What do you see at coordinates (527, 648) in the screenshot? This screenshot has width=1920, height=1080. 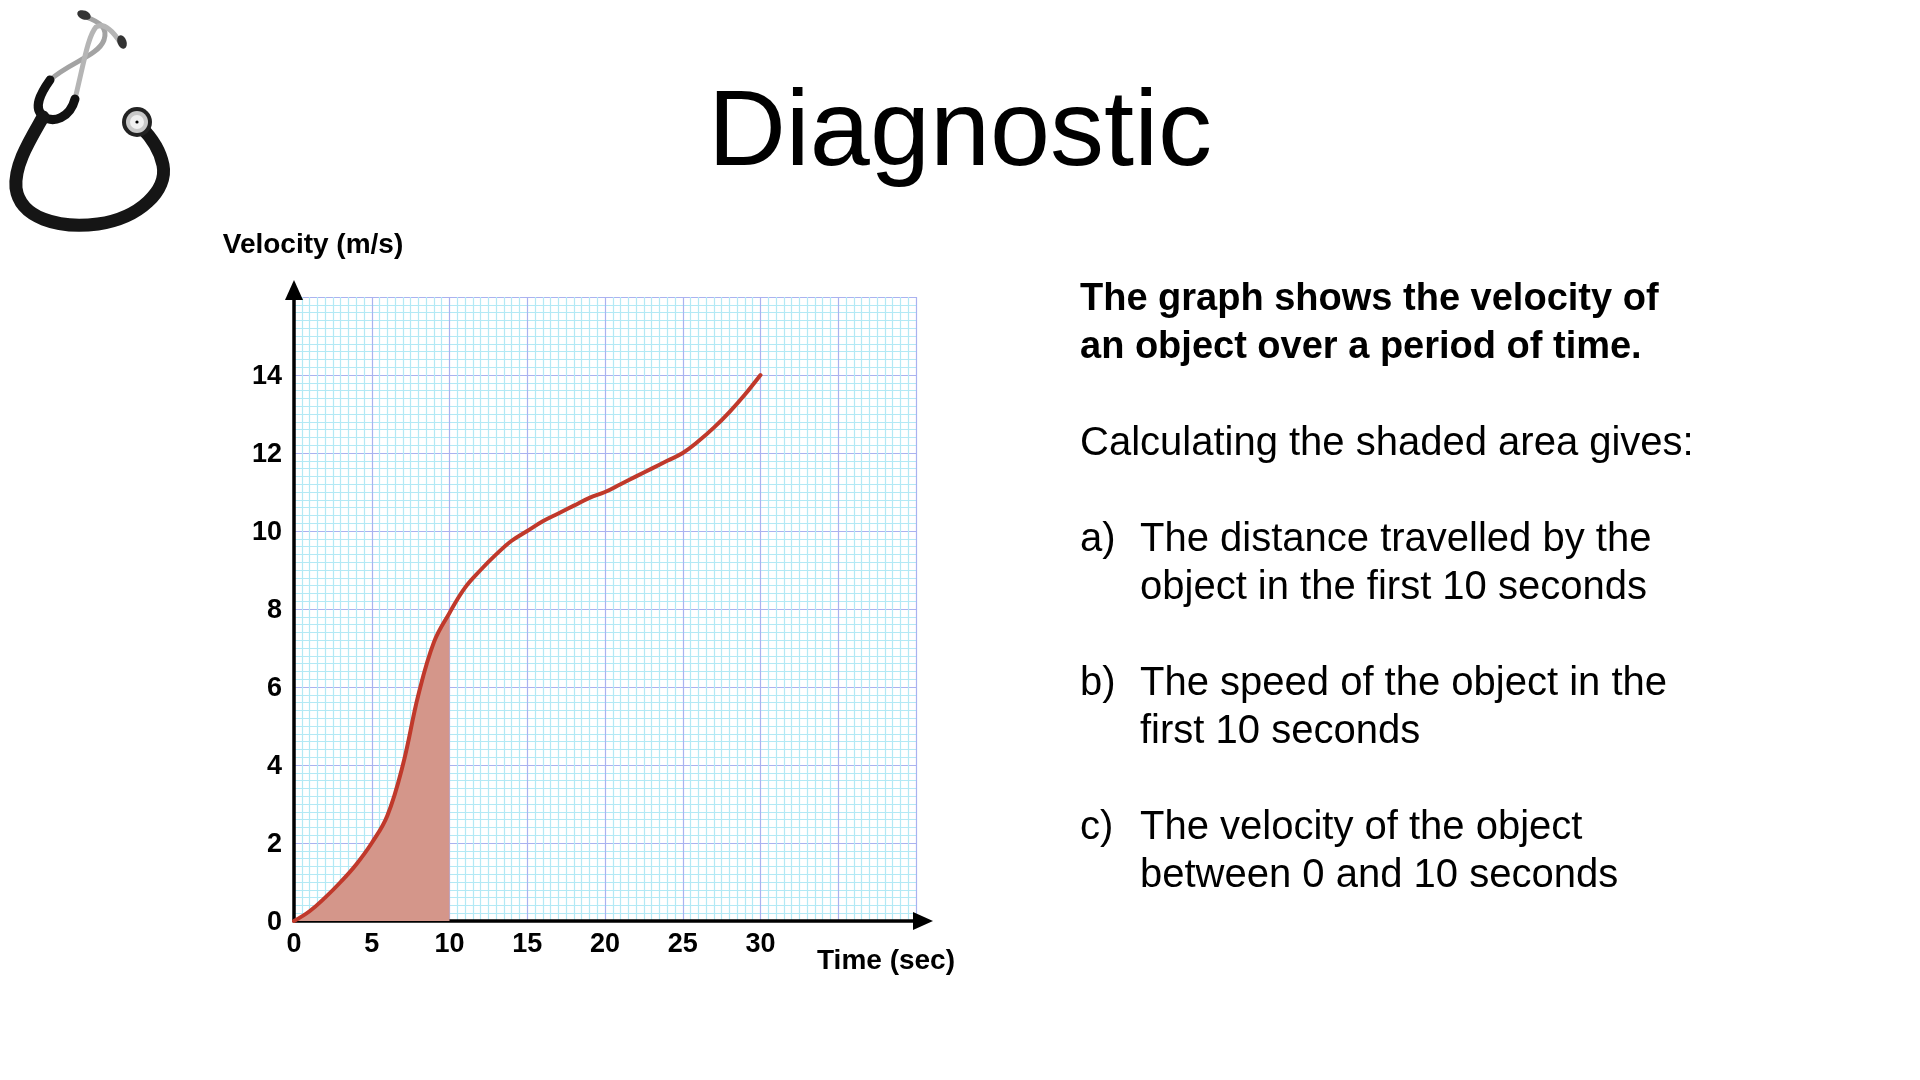 I see `line-series` at bounding box center [527, 648].